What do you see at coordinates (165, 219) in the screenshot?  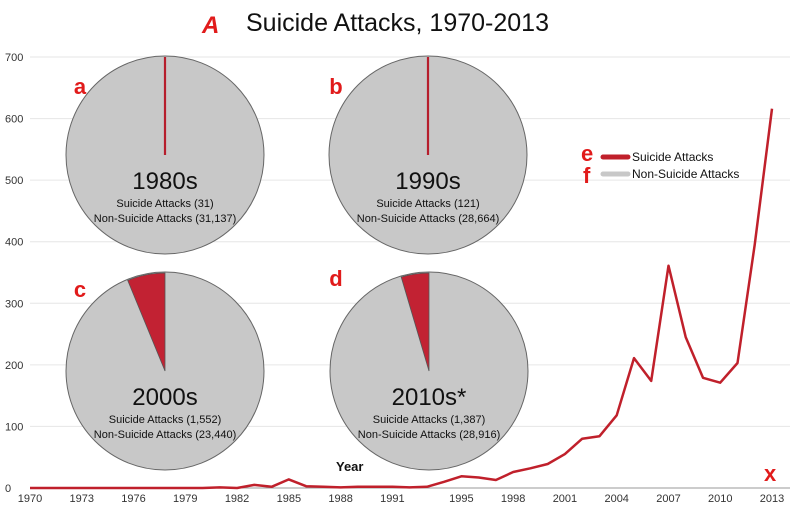 I see `pie-non-suicide-count: Non-Suicide Attacks (31,137)` at bounding box center [165, 219].